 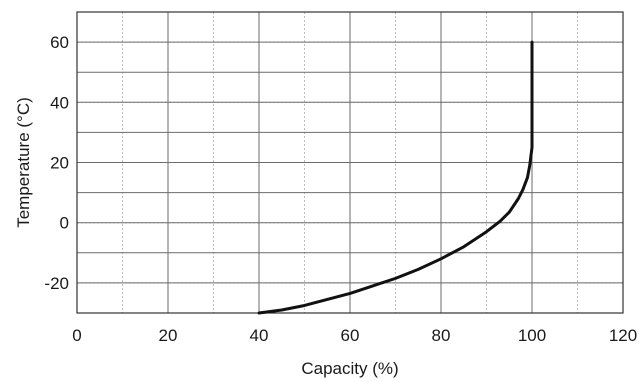 I want to click on x-tick-label: 20, so click(x=168, y=335).